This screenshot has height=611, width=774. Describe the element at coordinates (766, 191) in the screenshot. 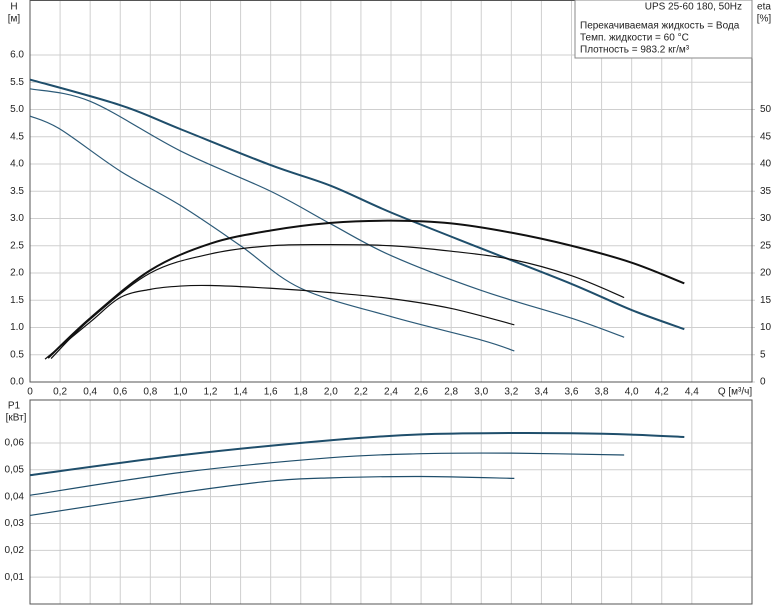

I see `y2-tick-label: 35` at that location.